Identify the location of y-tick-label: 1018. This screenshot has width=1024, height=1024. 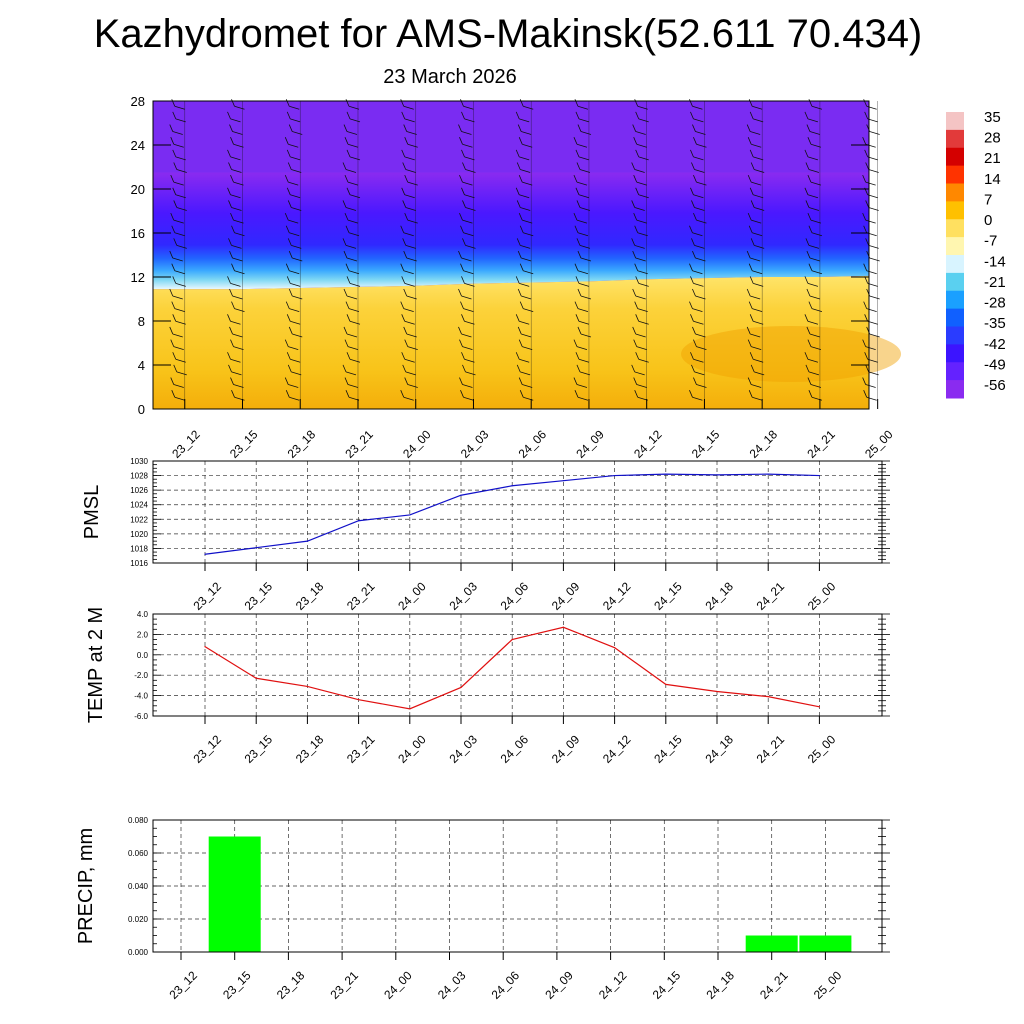
(139, 548).